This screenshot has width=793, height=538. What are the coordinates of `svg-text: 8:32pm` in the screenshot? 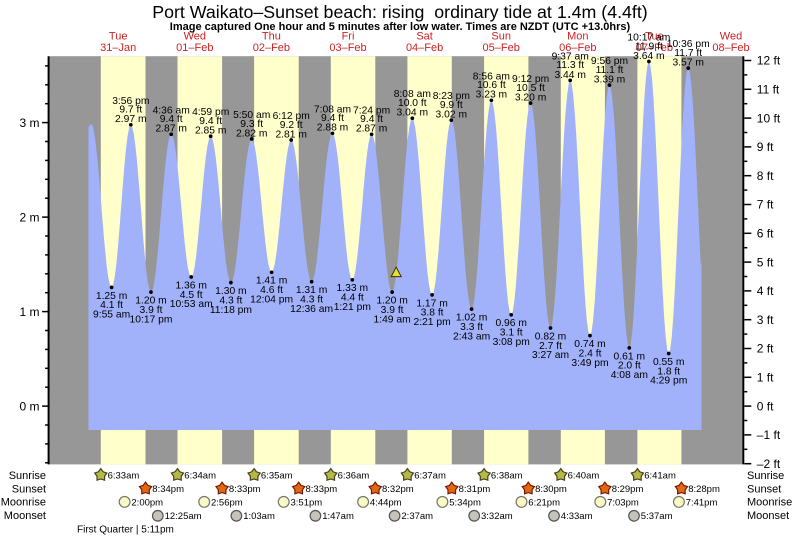 It's located at (398, 489).